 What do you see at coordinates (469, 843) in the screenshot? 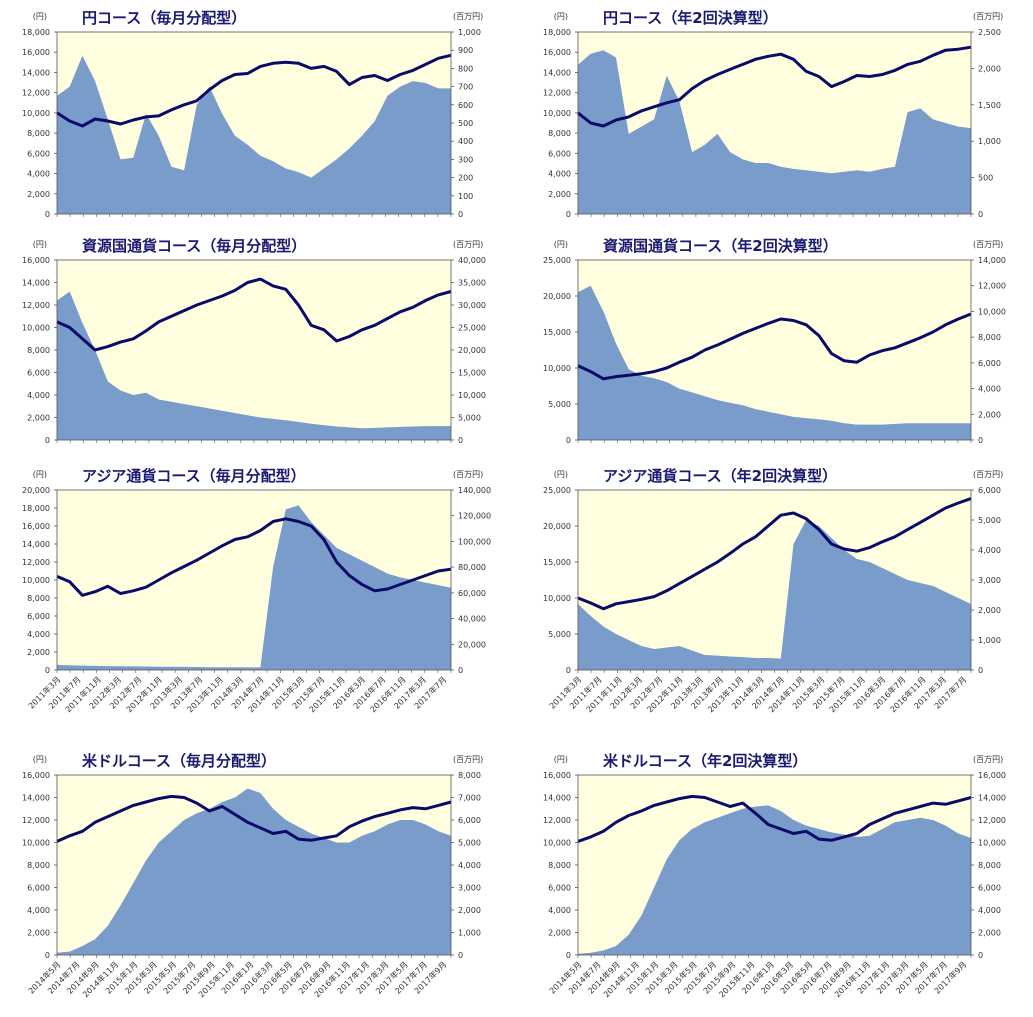
I see `right-tick-label: 5,000` at bounding box center [469, 843].